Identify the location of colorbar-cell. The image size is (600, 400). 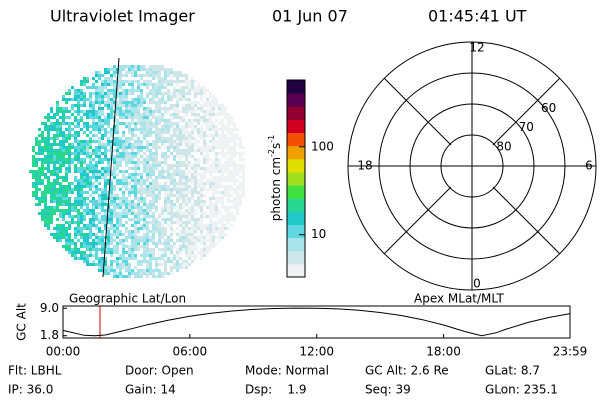
(296, 178).